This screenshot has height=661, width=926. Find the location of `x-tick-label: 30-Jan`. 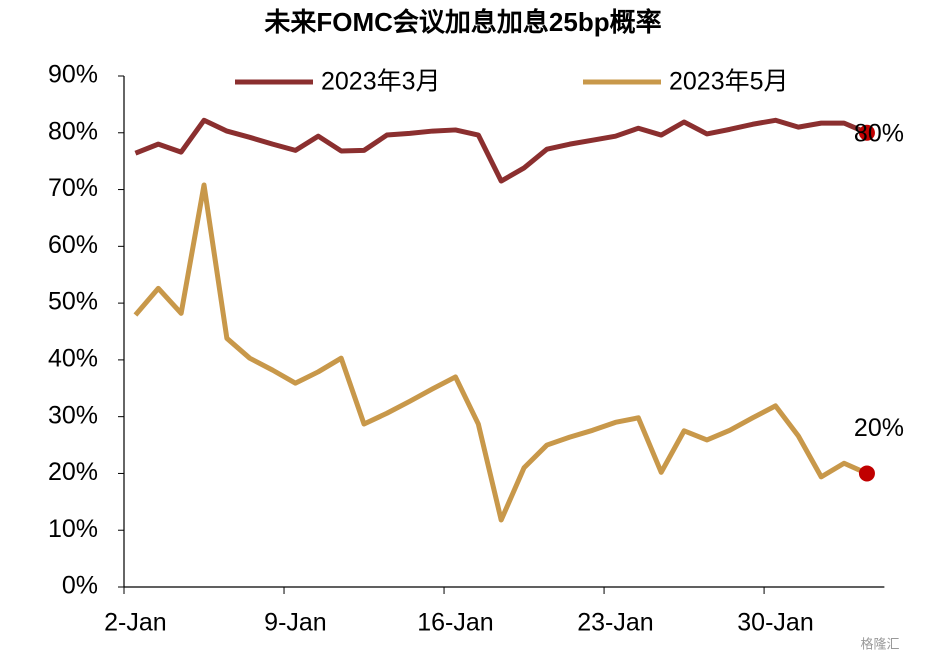

x-tick-label: 30-Jan is located at coordinates (775, 623).